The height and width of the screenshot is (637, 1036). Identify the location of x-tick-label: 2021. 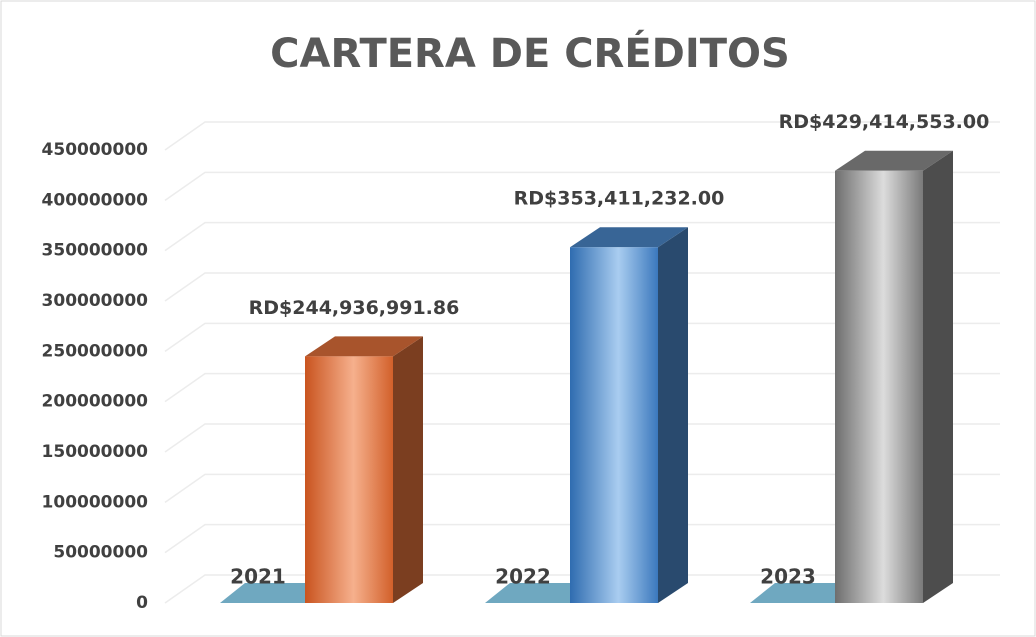
(258, 577).